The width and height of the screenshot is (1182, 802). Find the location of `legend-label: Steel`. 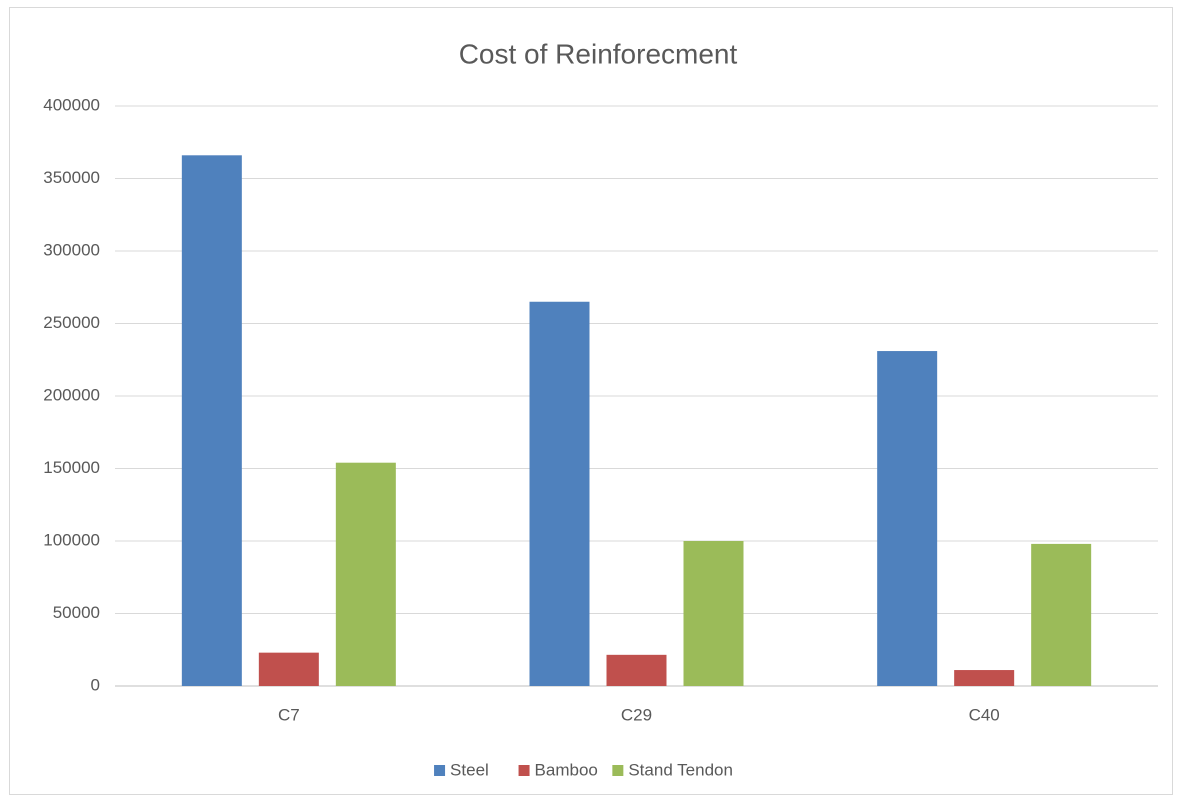

legend-label: Steel is located at coordinates (469, 769).